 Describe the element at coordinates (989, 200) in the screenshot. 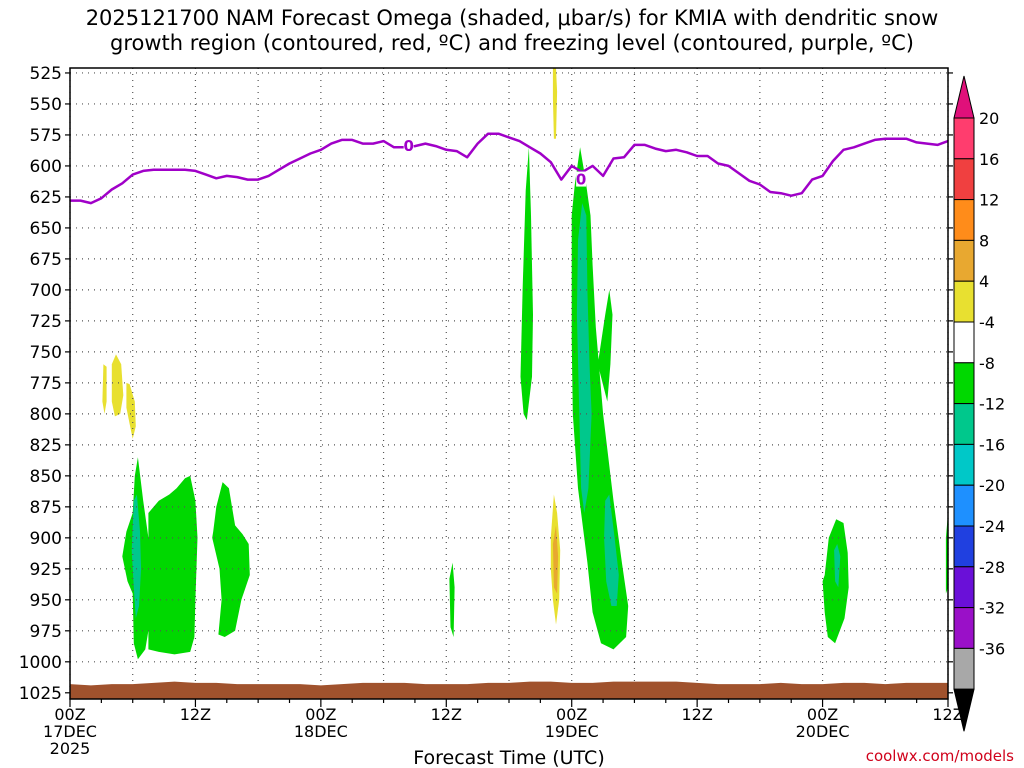

I see `colorbar-label-2: 12` at that location.